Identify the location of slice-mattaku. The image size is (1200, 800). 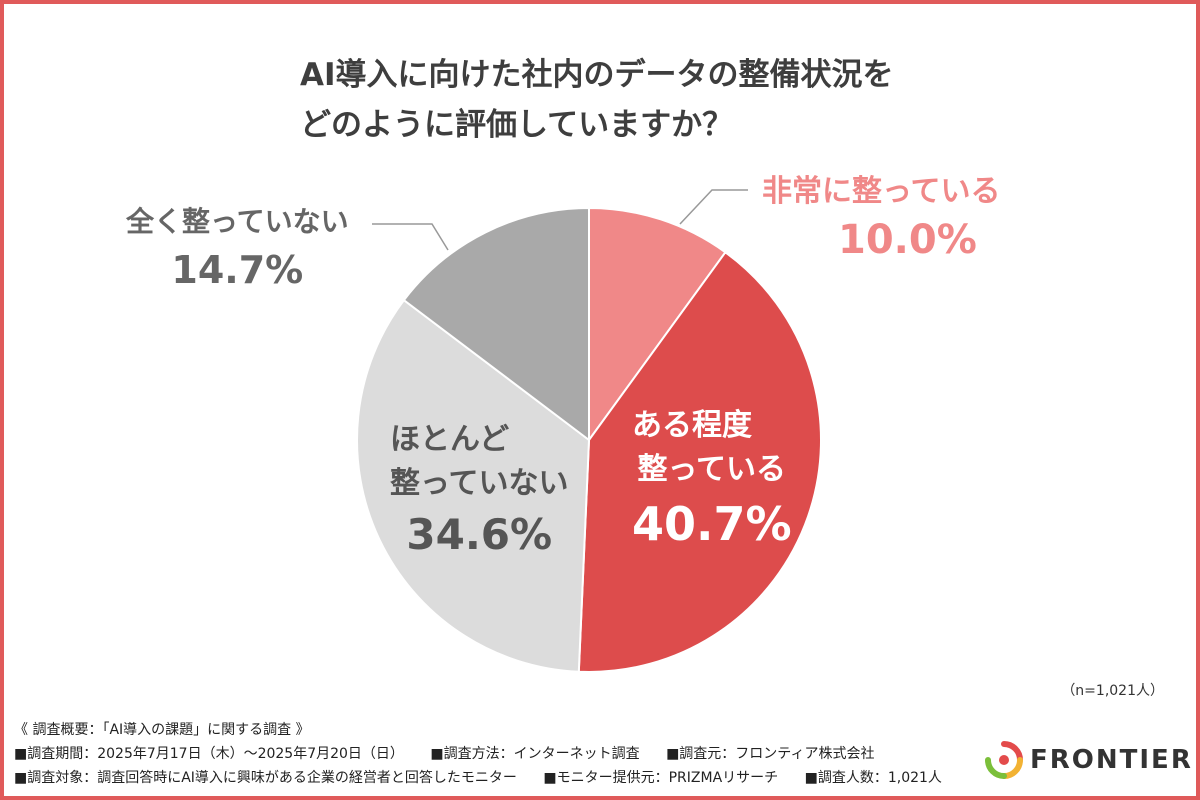
(496, 324).